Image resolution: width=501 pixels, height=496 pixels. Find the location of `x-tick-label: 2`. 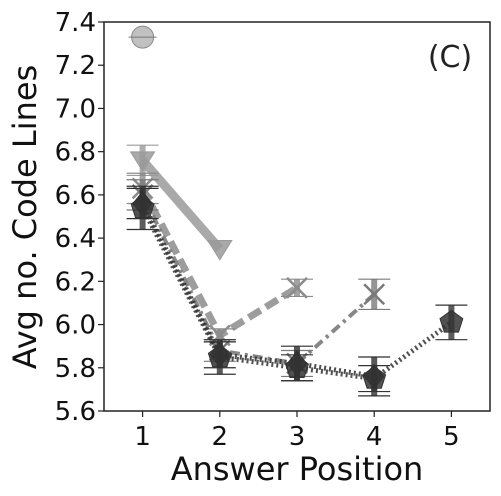

x-tick-label: 2 is located at coordinates (220, 437).